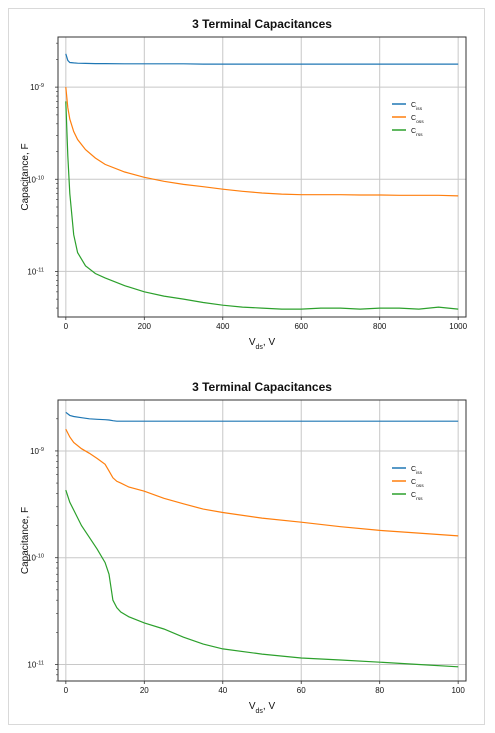 The width and height of the screenshot is (495, 733). Describe the element at coordinates (222, 690) in the screenshot. I see `x-tick-label: 40` at that location.